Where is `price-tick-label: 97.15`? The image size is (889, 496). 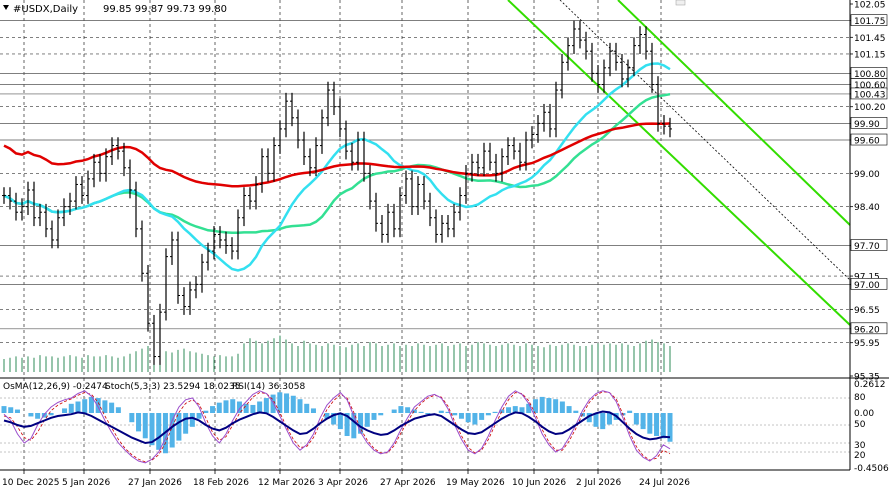
price-tick-label: 97.15 is located at coordinates (867, 278).